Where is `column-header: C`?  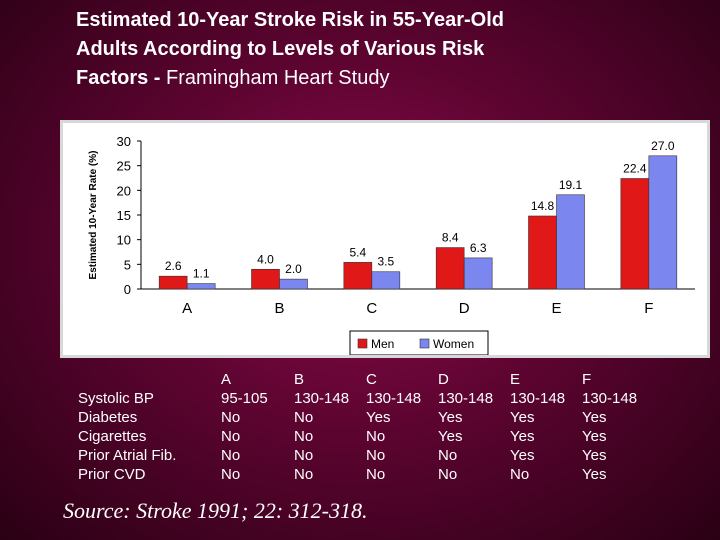 column-header: C is located at coordinates (371, 379).